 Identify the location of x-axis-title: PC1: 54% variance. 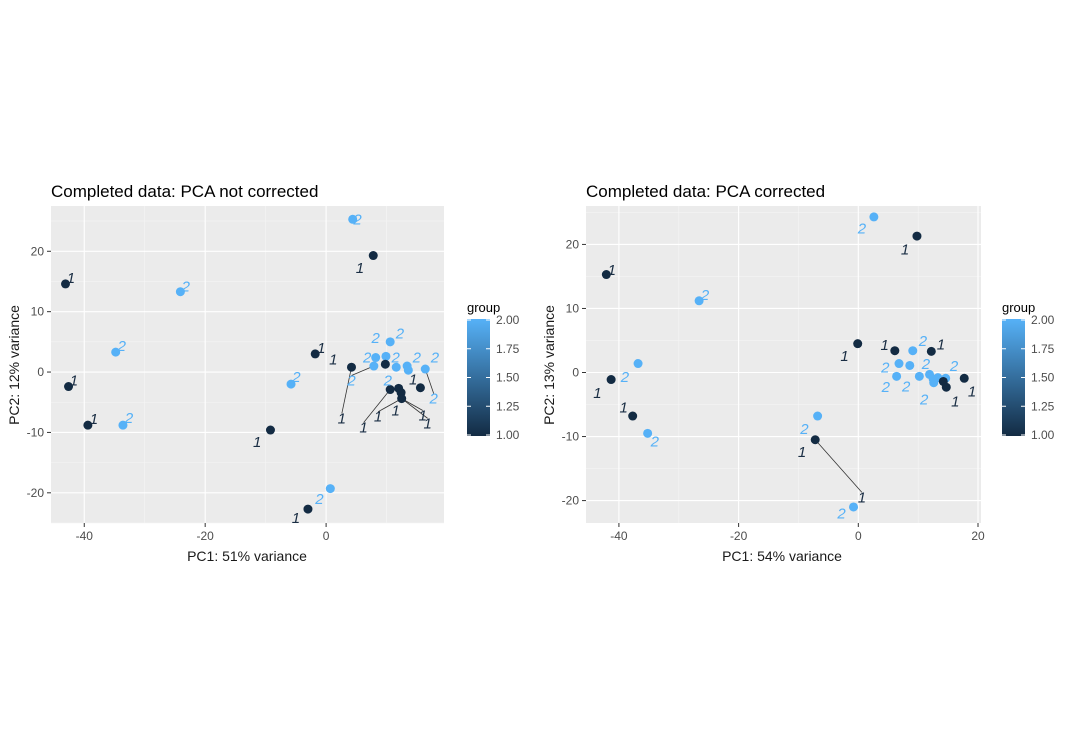
(782, 556).